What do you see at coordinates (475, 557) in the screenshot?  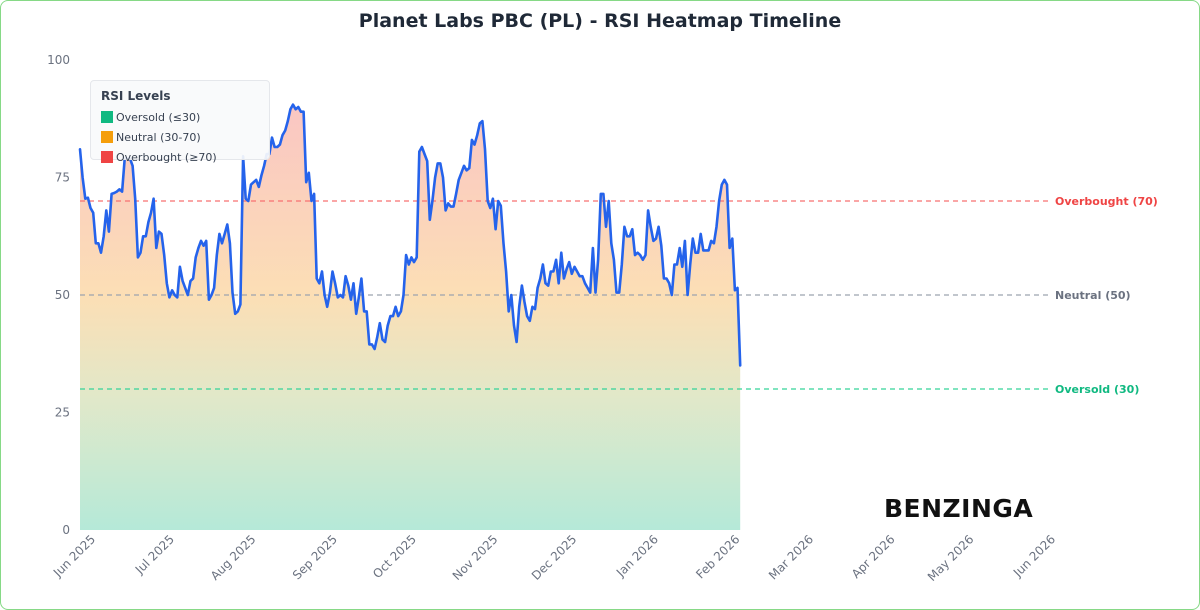 I see `x-tick-label: Nov 2025` at bounding box center [475, 557].